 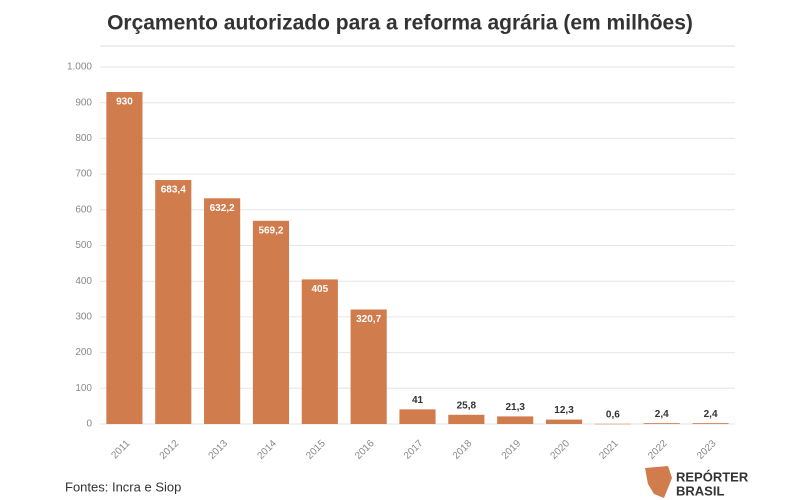 I want to click on x-tick-label: 2018, so click(x=463, y=450).